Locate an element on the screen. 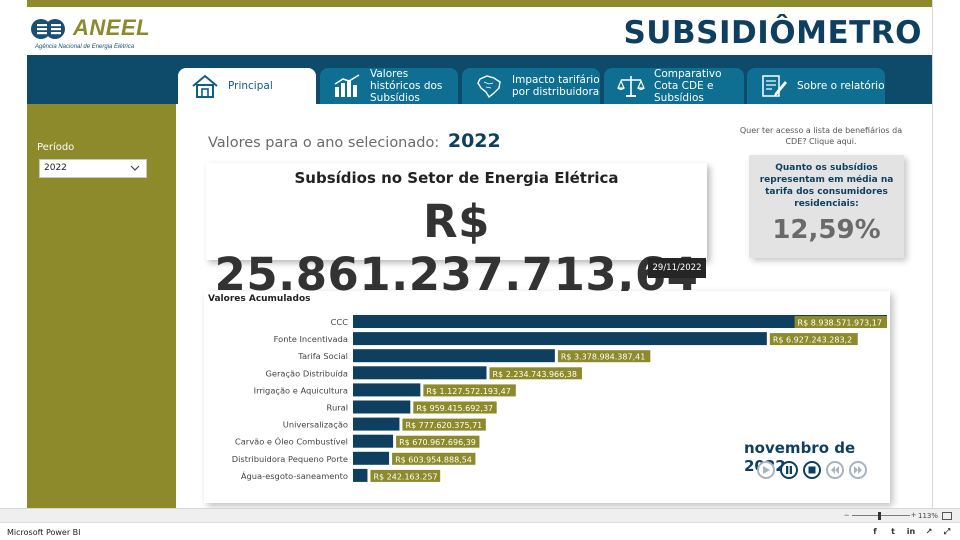 This screenshot has height=540, width=960. zoom-slider is located at coordinates (881, 515).